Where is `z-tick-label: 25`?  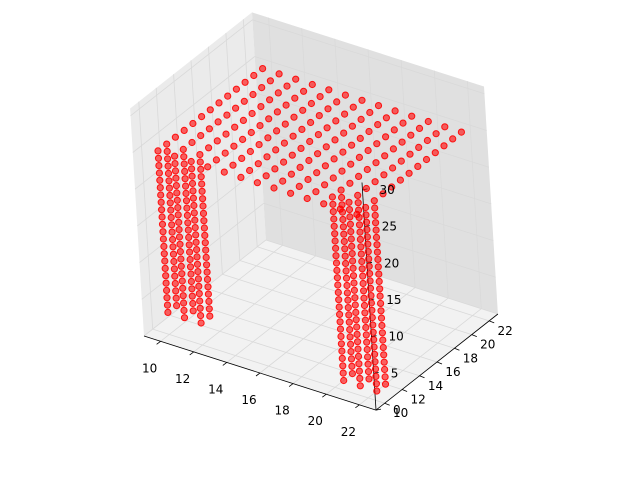 z-tick-label: 25 is located at coordinates (389, 227).